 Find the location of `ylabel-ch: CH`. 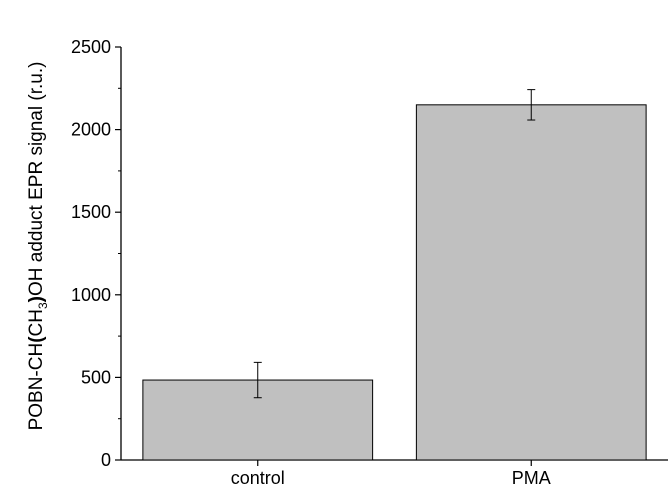

ylabel-ch: CH is located at coordinates (36, 322).